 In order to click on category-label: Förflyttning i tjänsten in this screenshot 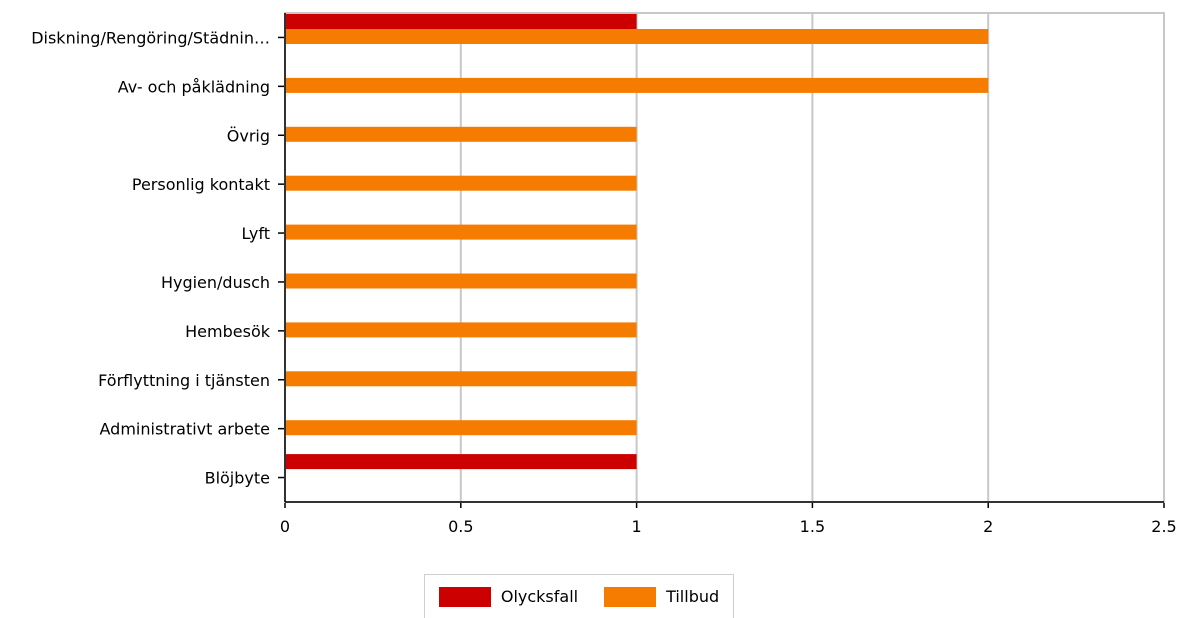, I will do `click(184, 380)`.